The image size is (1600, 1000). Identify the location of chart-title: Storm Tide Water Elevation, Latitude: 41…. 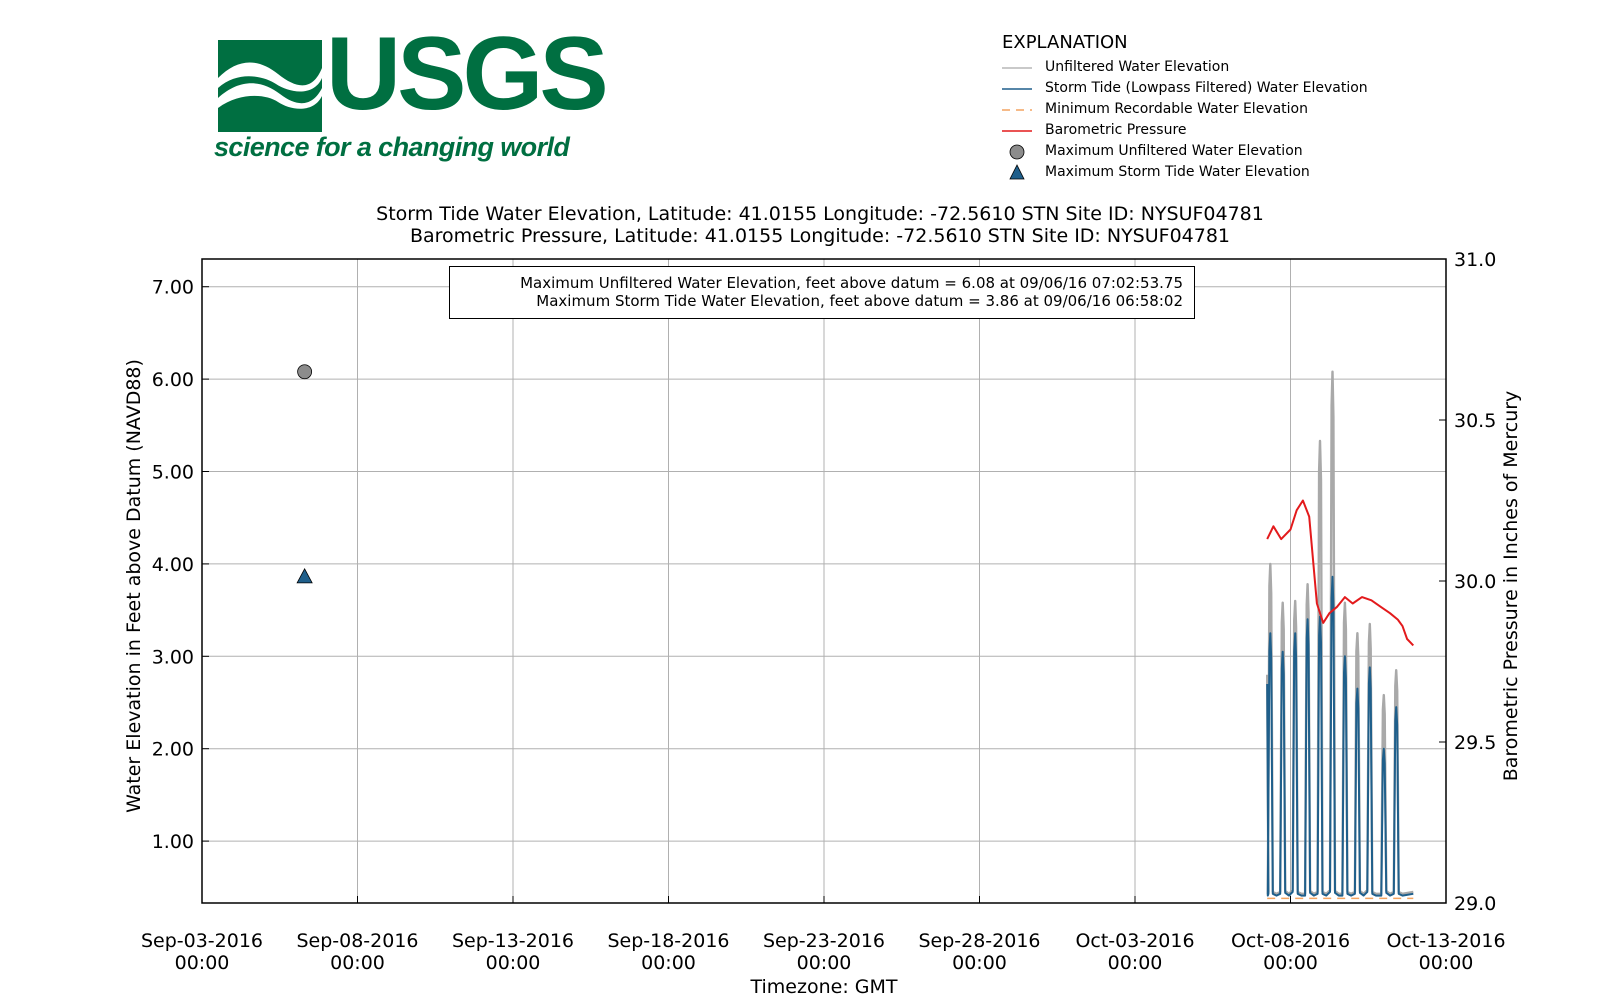
(820, 225).